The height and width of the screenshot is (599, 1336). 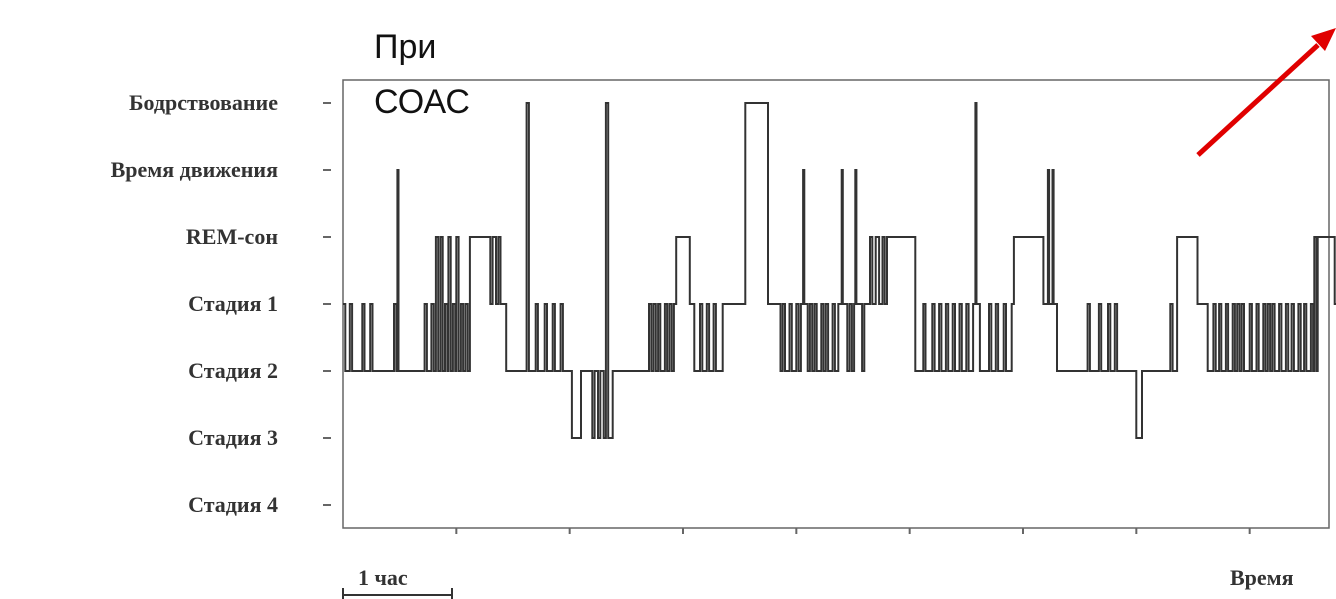 What do you see at coordinates (1262, 577) in the screenshot?
I see `x-axis-label: Время` at bounding box center [1262, 577].